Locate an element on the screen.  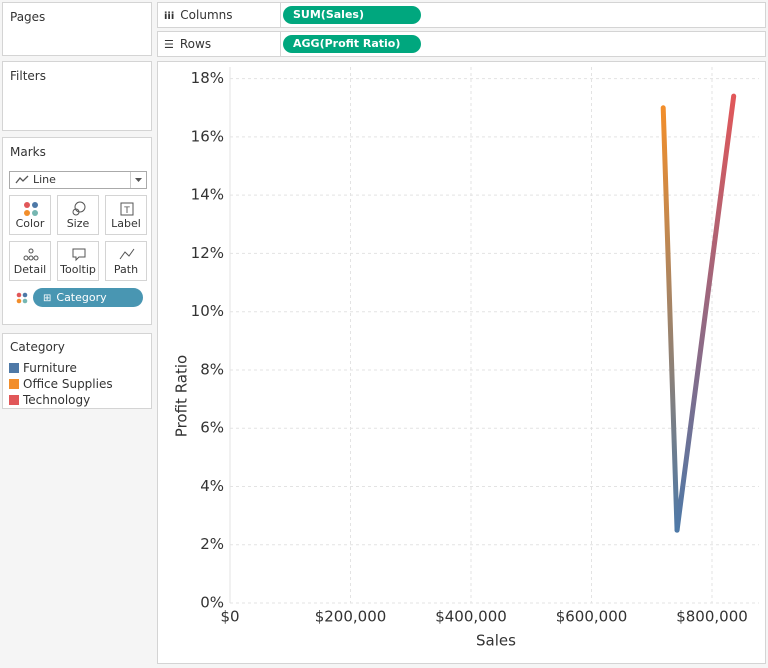
button-label: Path is located at coordinates (126, 269).